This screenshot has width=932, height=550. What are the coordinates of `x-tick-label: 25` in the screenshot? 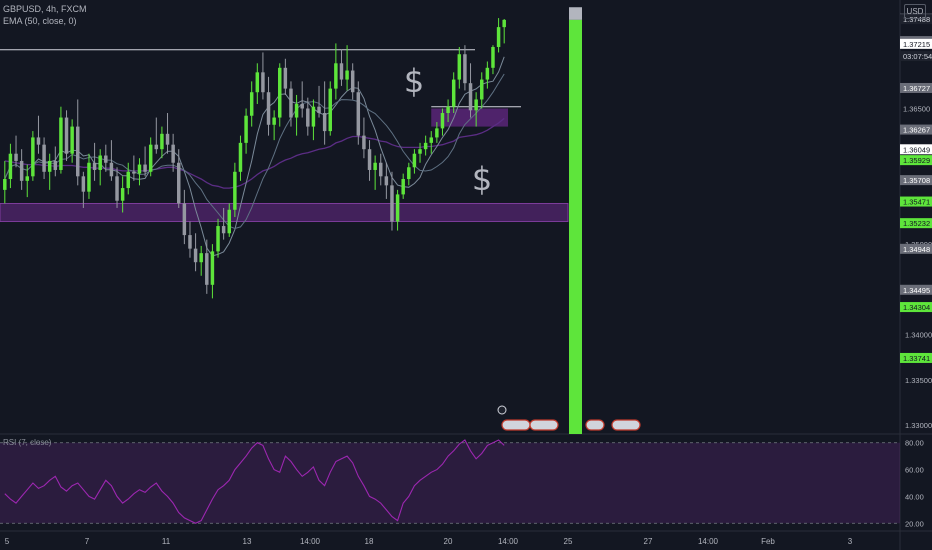 It's located at (568, 541).